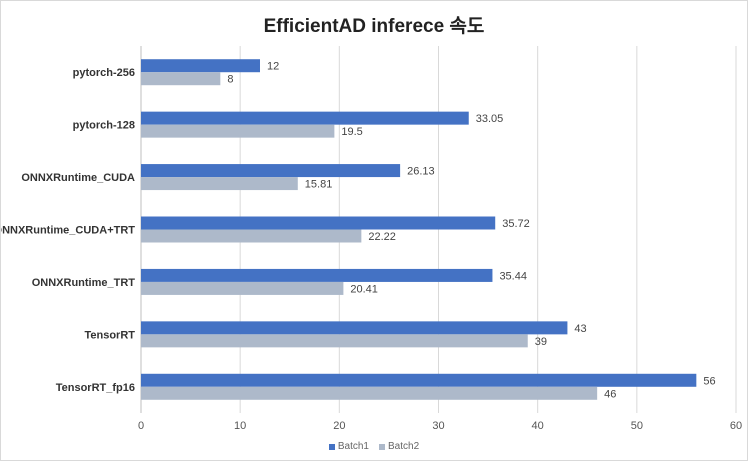 The image size is (748, 461). What do you see at coordinates (490, 119) in the screenshot?
I see `data-label-batch1: 33.05` at bounding box center [490, 119].